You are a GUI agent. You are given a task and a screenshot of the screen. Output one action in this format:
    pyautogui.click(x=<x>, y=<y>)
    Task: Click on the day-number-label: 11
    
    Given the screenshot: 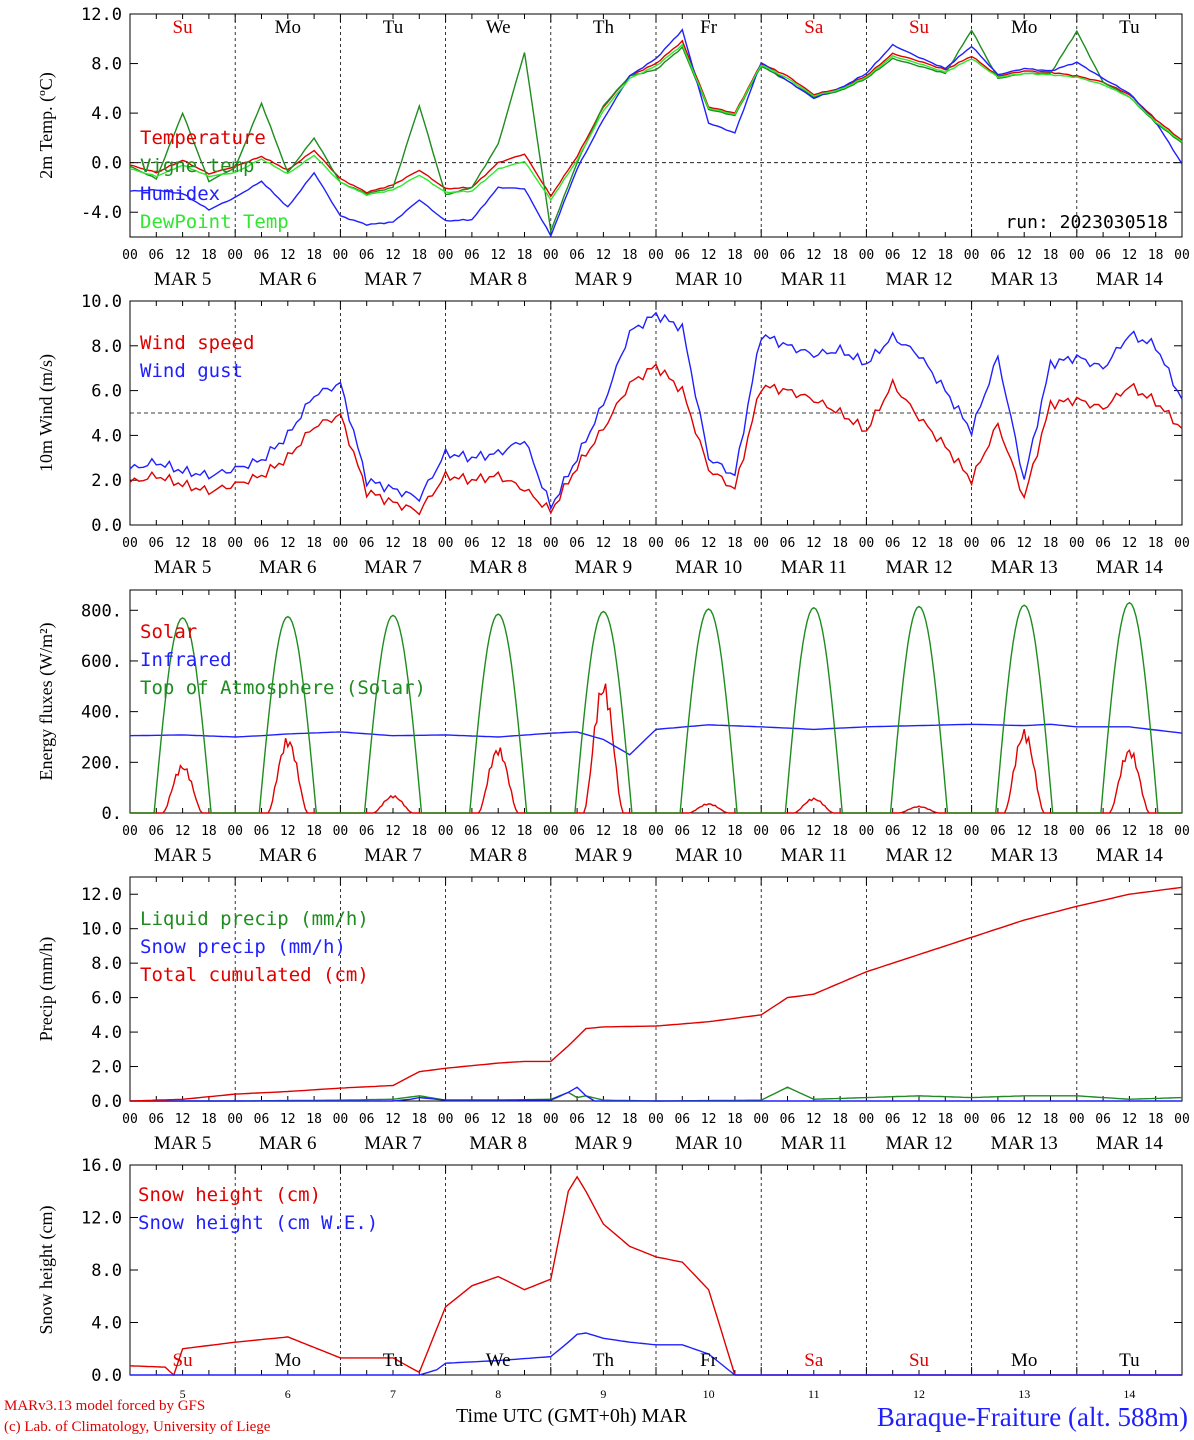 What is the action you would take?
    pyautogui.click(x=814, y=1394)
    